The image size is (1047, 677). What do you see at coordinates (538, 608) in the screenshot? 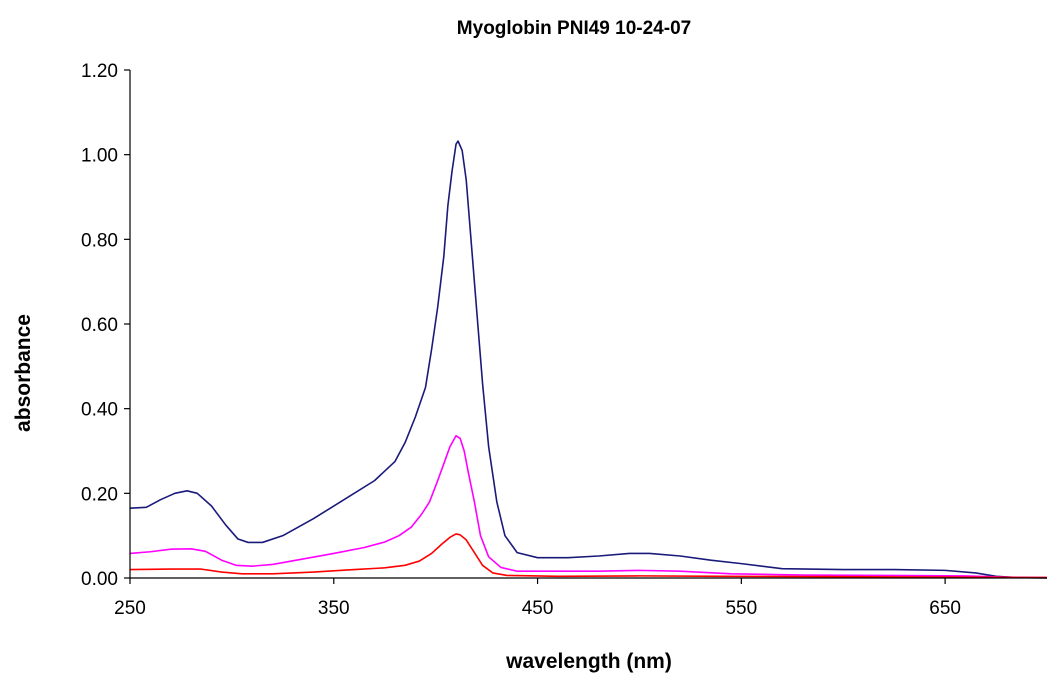
I see `x-tick-label: 450` at bounding box center [538, 608].